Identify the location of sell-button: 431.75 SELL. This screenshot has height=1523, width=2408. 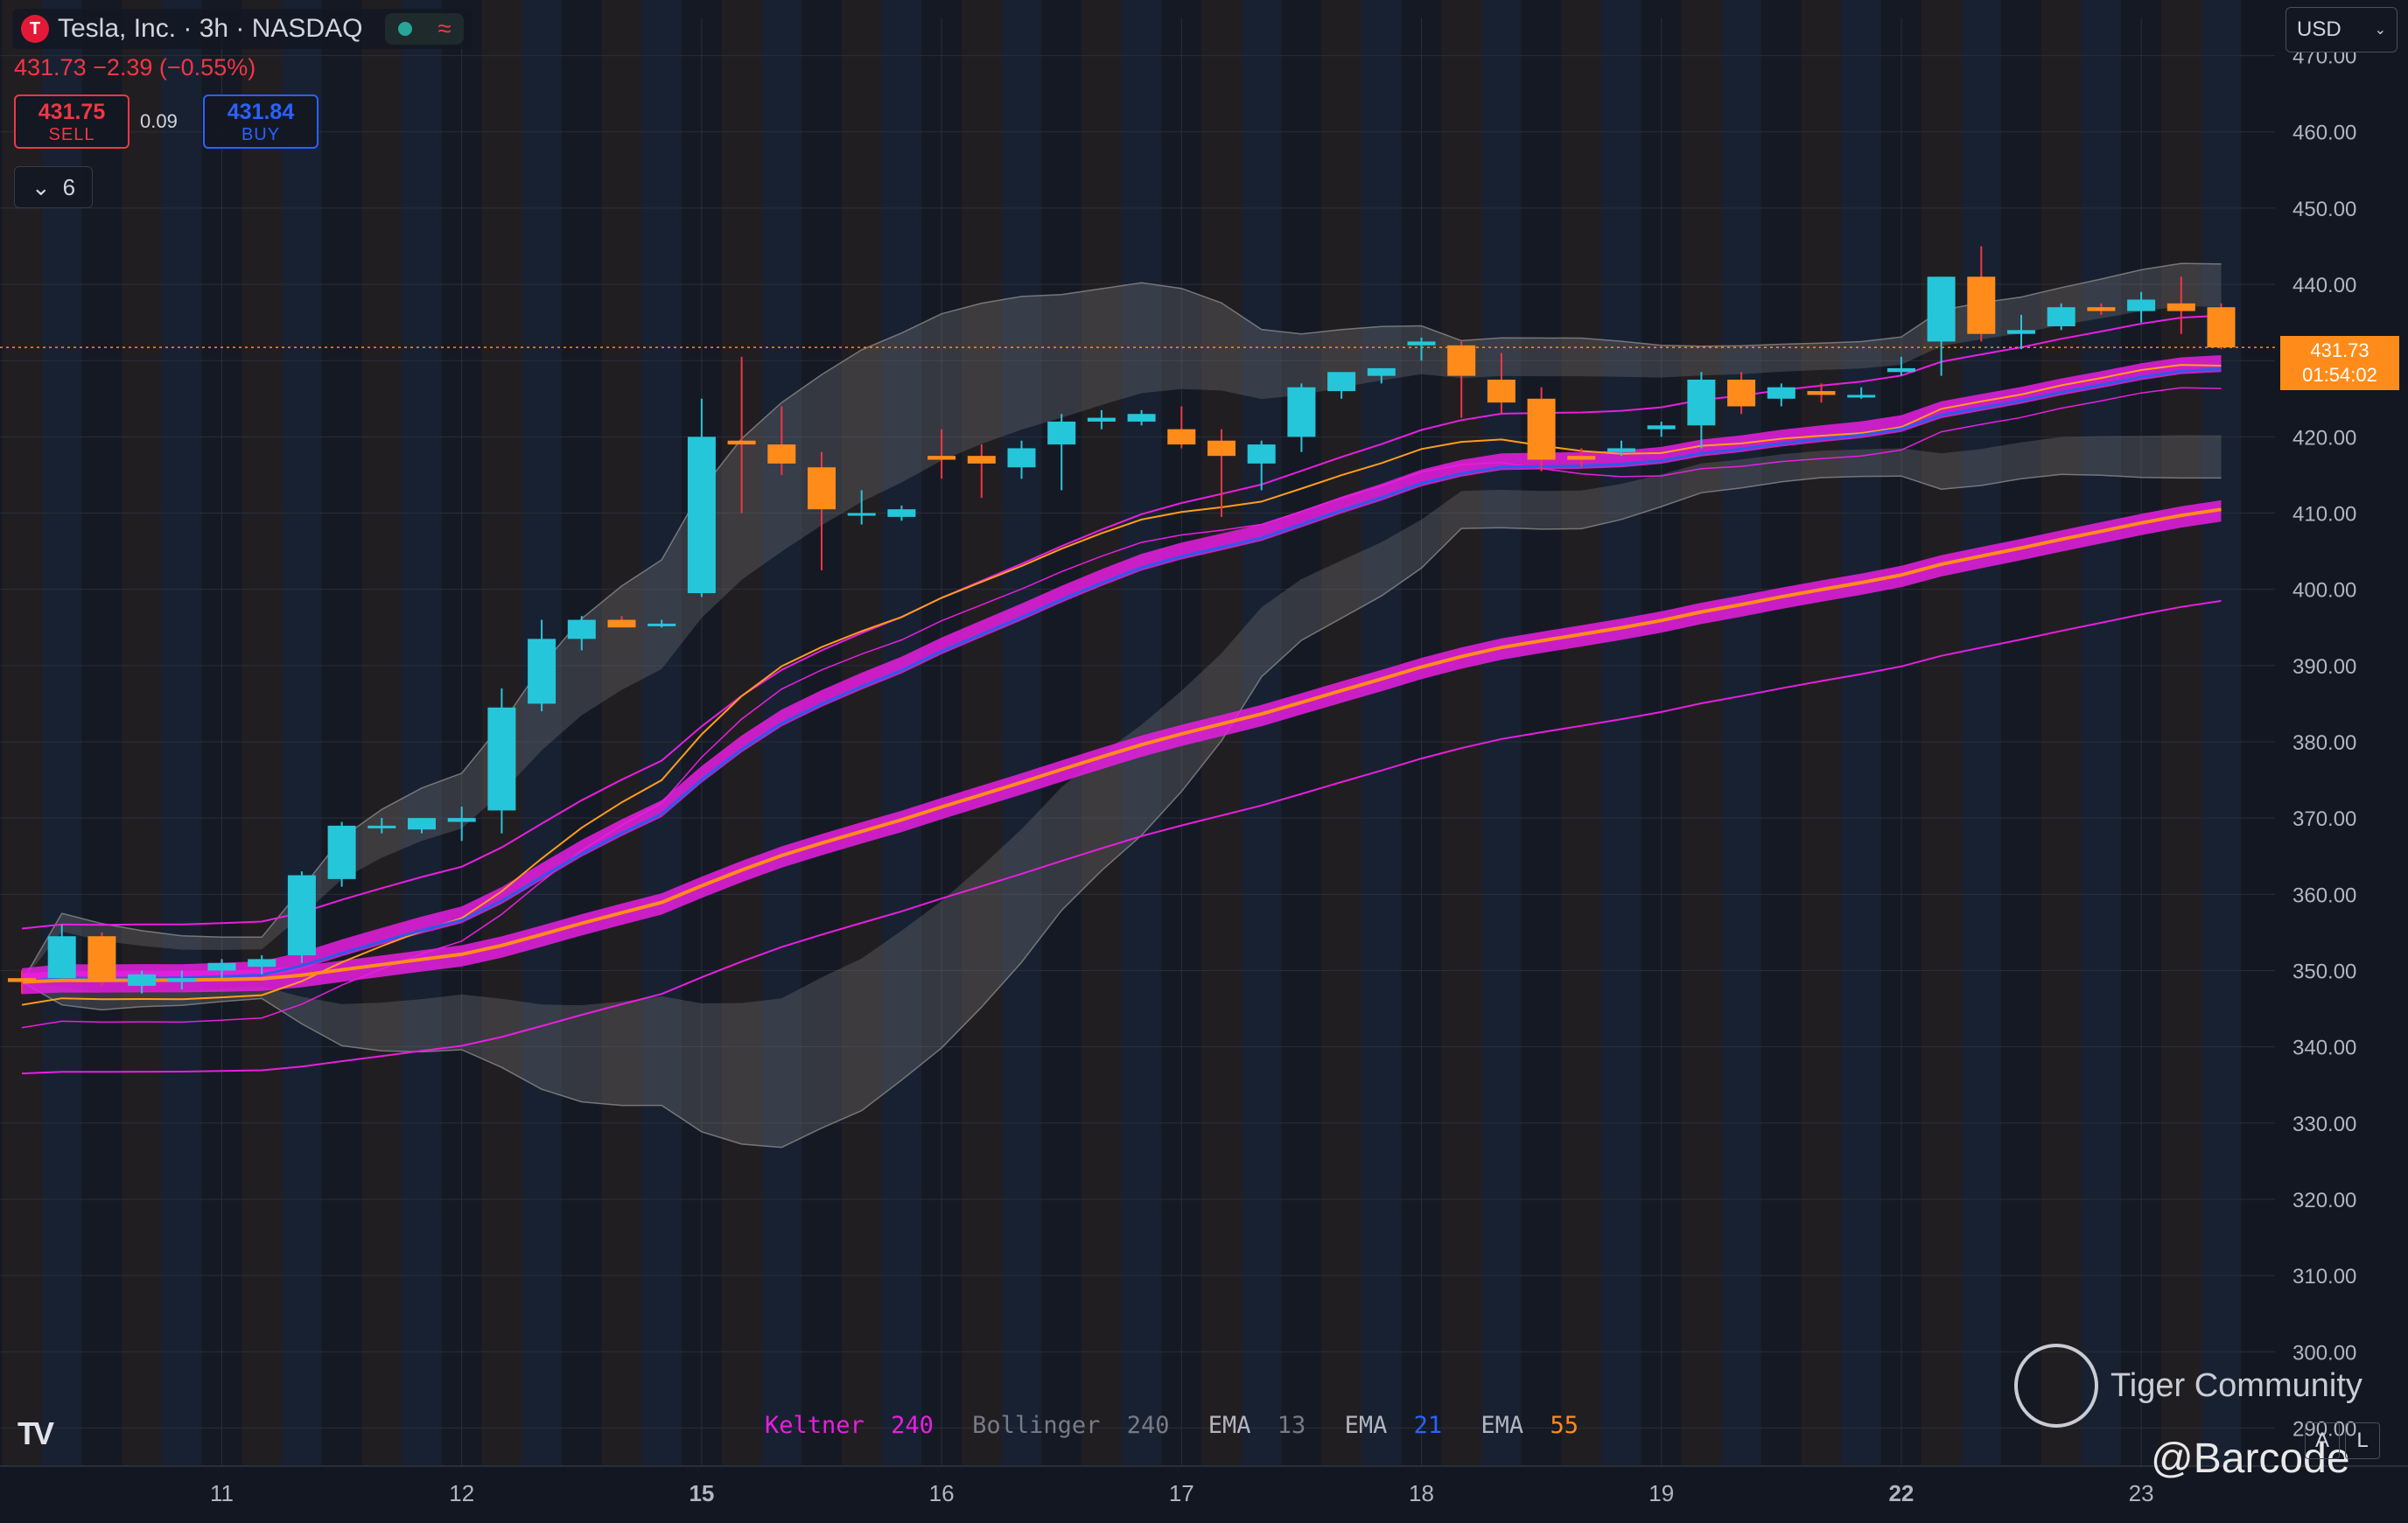
(72, 121).